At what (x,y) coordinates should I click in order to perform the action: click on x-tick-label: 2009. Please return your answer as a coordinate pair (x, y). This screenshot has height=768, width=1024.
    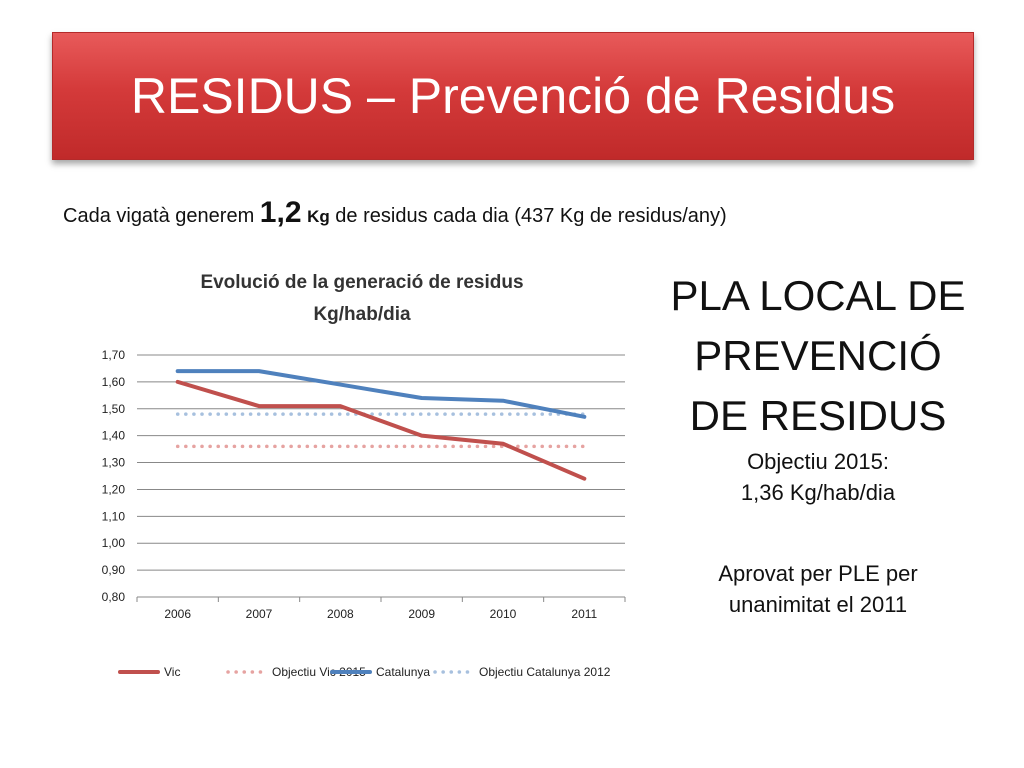
    Looking at the image, I should click on (421, 614).